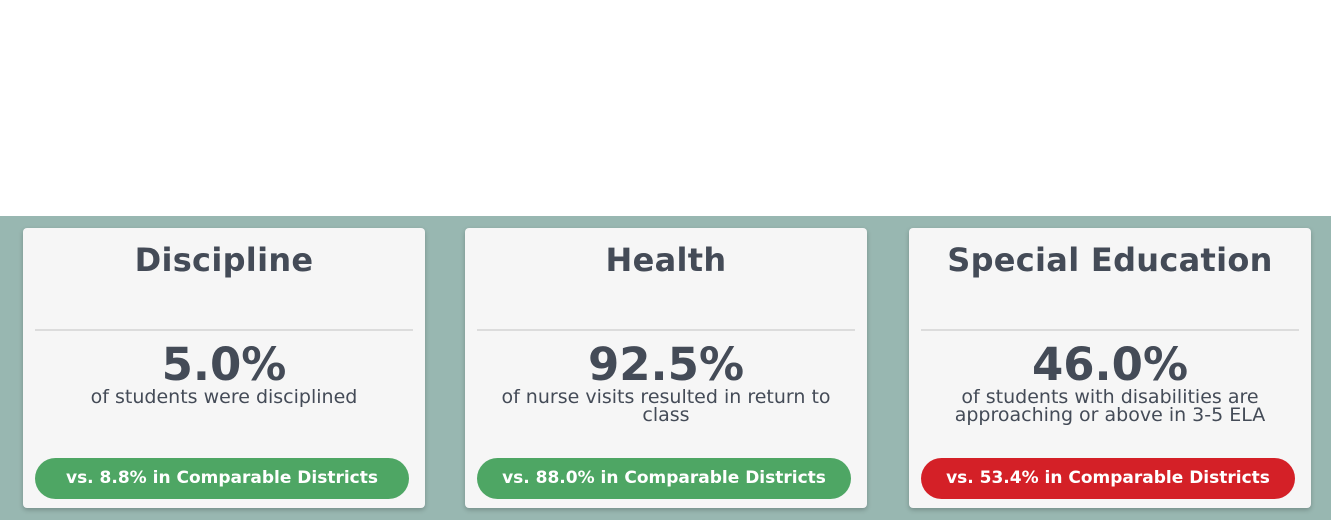 The height and width of the screenshot is (520, 1331). I want to click on comparison-badge: vs. 88.0% in Comparable Districts, so click(664, 478).